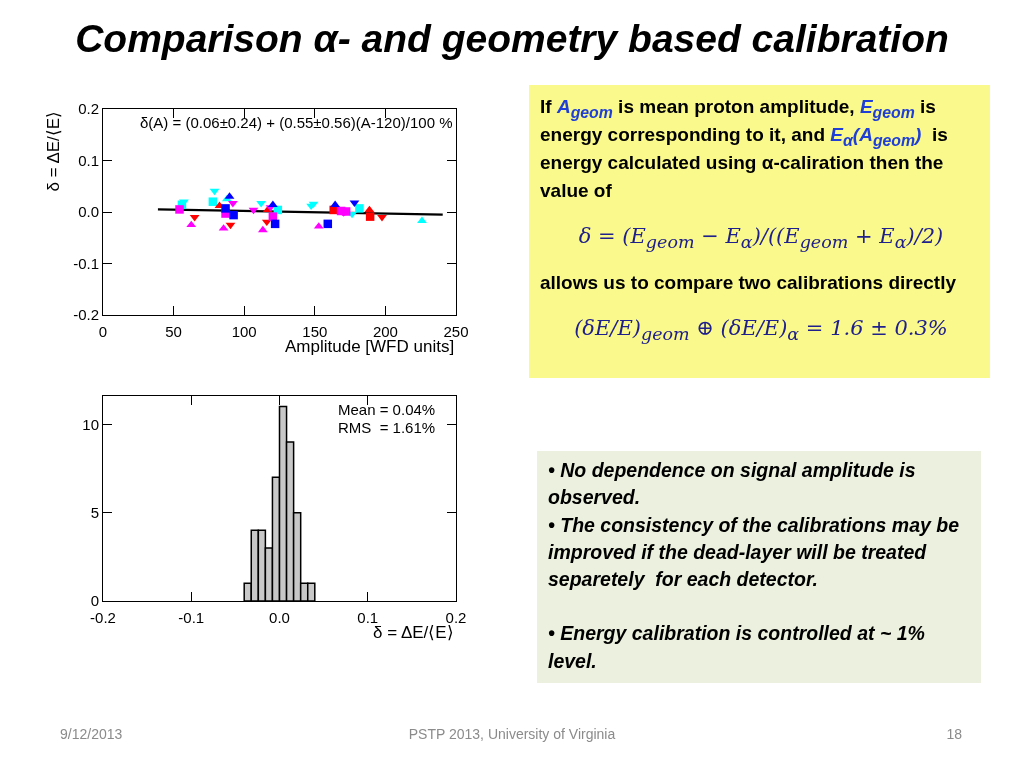 This screenshot has width=1024, height=768. What do you see at coordinates (761, 238) in the screenshot?
I see `text: δ = (E$_{geom}$ − E$_{α}$)/((E$_{geom}$ + E$_{α}$)/2)` at bounding box center [761, 238].